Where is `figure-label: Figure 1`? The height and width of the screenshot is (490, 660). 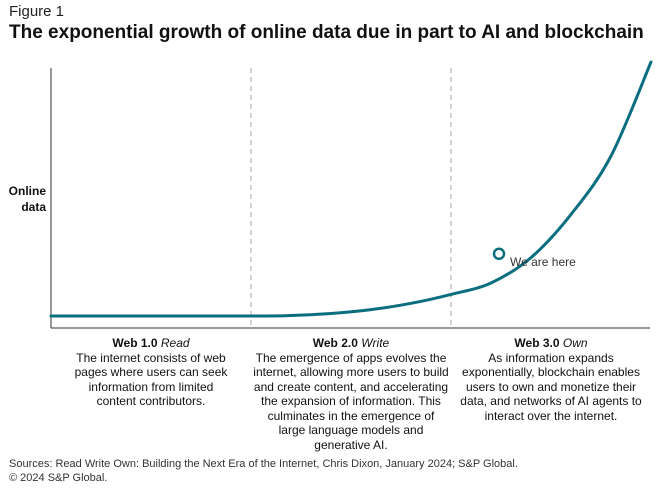
figure-label: Figure 1 is located at coordinates (37, 11).